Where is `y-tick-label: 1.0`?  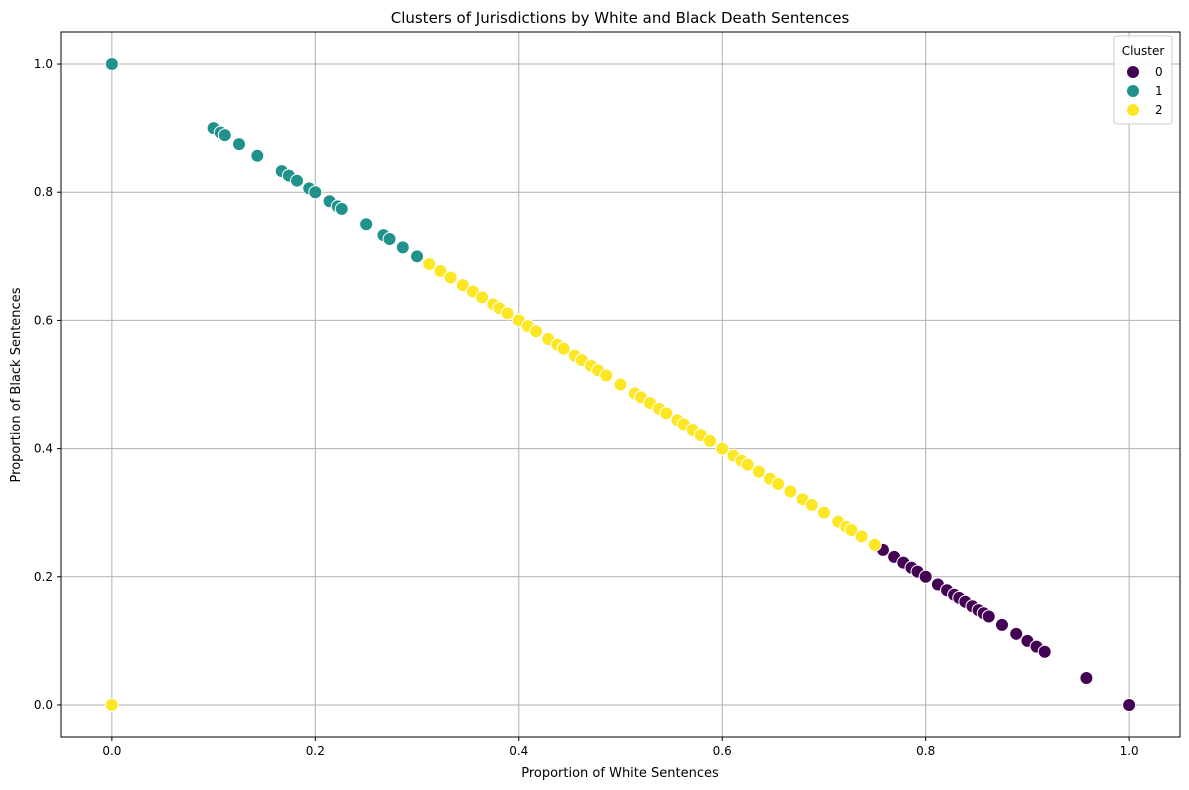 y-tick-label: 1.0 is located at coordinates (43, 64).